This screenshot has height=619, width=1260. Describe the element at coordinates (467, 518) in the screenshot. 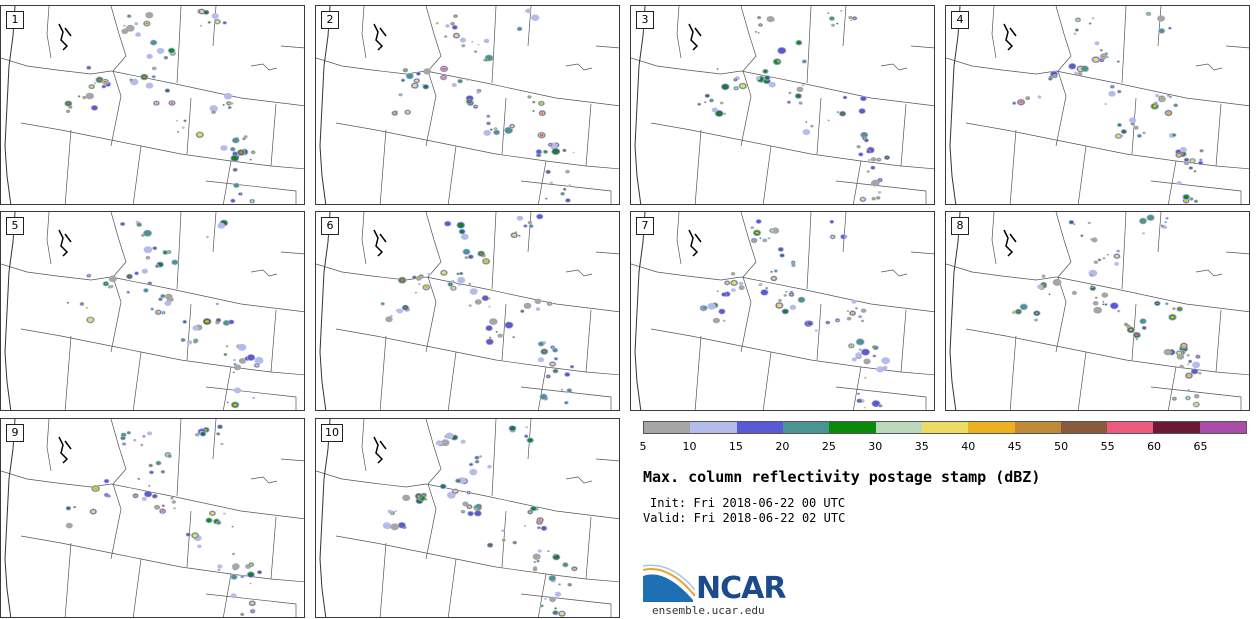

I see `map-panel-10: 10` at that location.